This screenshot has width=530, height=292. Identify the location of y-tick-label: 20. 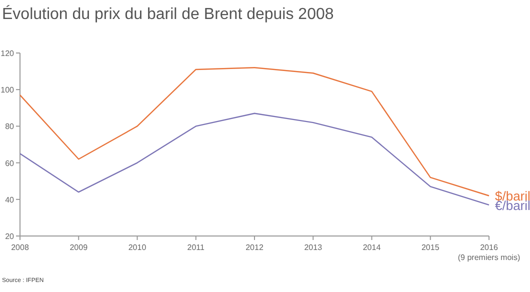
(10, 236).